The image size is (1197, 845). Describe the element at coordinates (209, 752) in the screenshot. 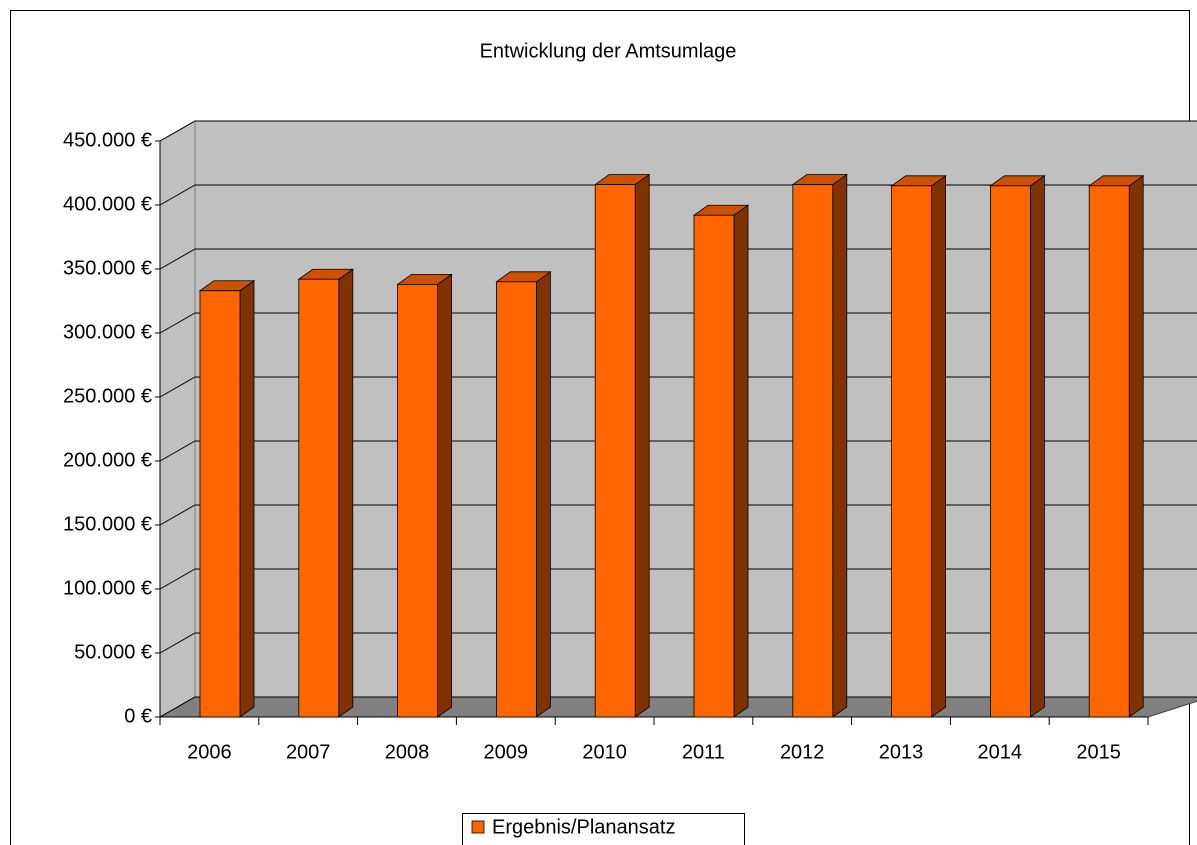

I see `x-tick-label: 2006` at that location.